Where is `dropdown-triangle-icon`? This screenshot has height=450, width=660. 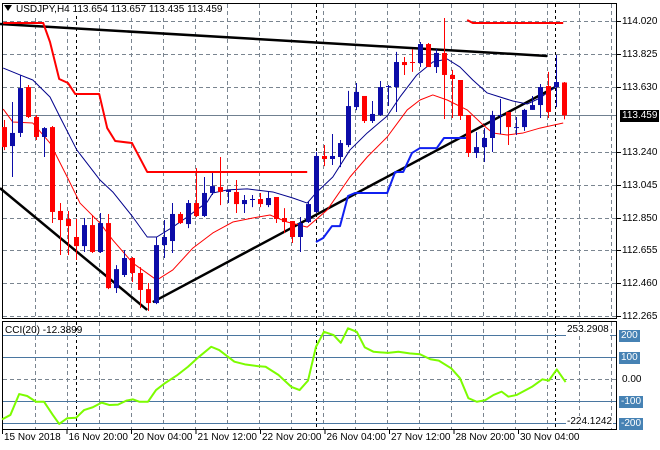 dropdown-triangle-icon is located at coordinates (8, 8).